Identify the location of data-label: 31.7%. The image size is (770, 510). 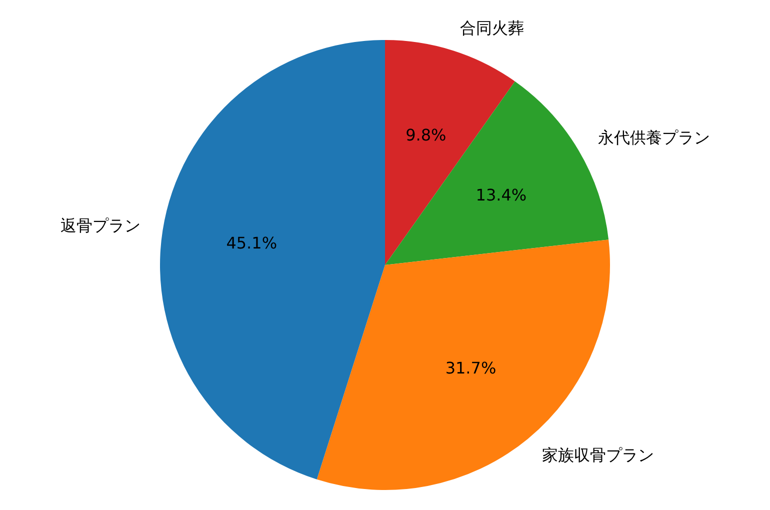
(470, 368).